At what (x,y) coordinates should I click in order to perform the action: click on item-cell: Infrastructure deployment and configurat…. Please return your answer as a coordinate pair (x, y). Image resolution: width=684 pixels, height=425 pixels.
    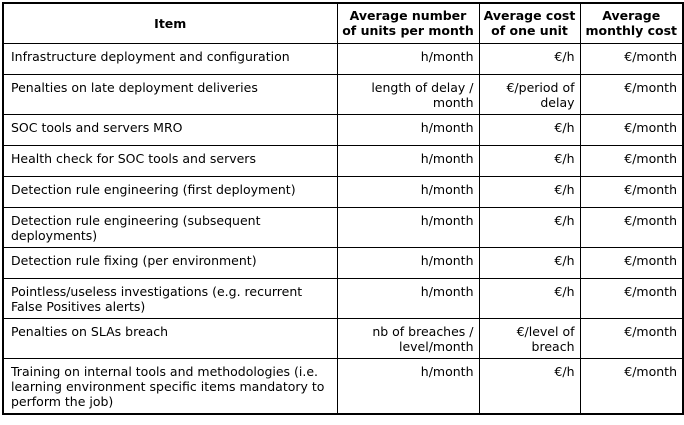
    Looking at the image, I should click on (170, 58).